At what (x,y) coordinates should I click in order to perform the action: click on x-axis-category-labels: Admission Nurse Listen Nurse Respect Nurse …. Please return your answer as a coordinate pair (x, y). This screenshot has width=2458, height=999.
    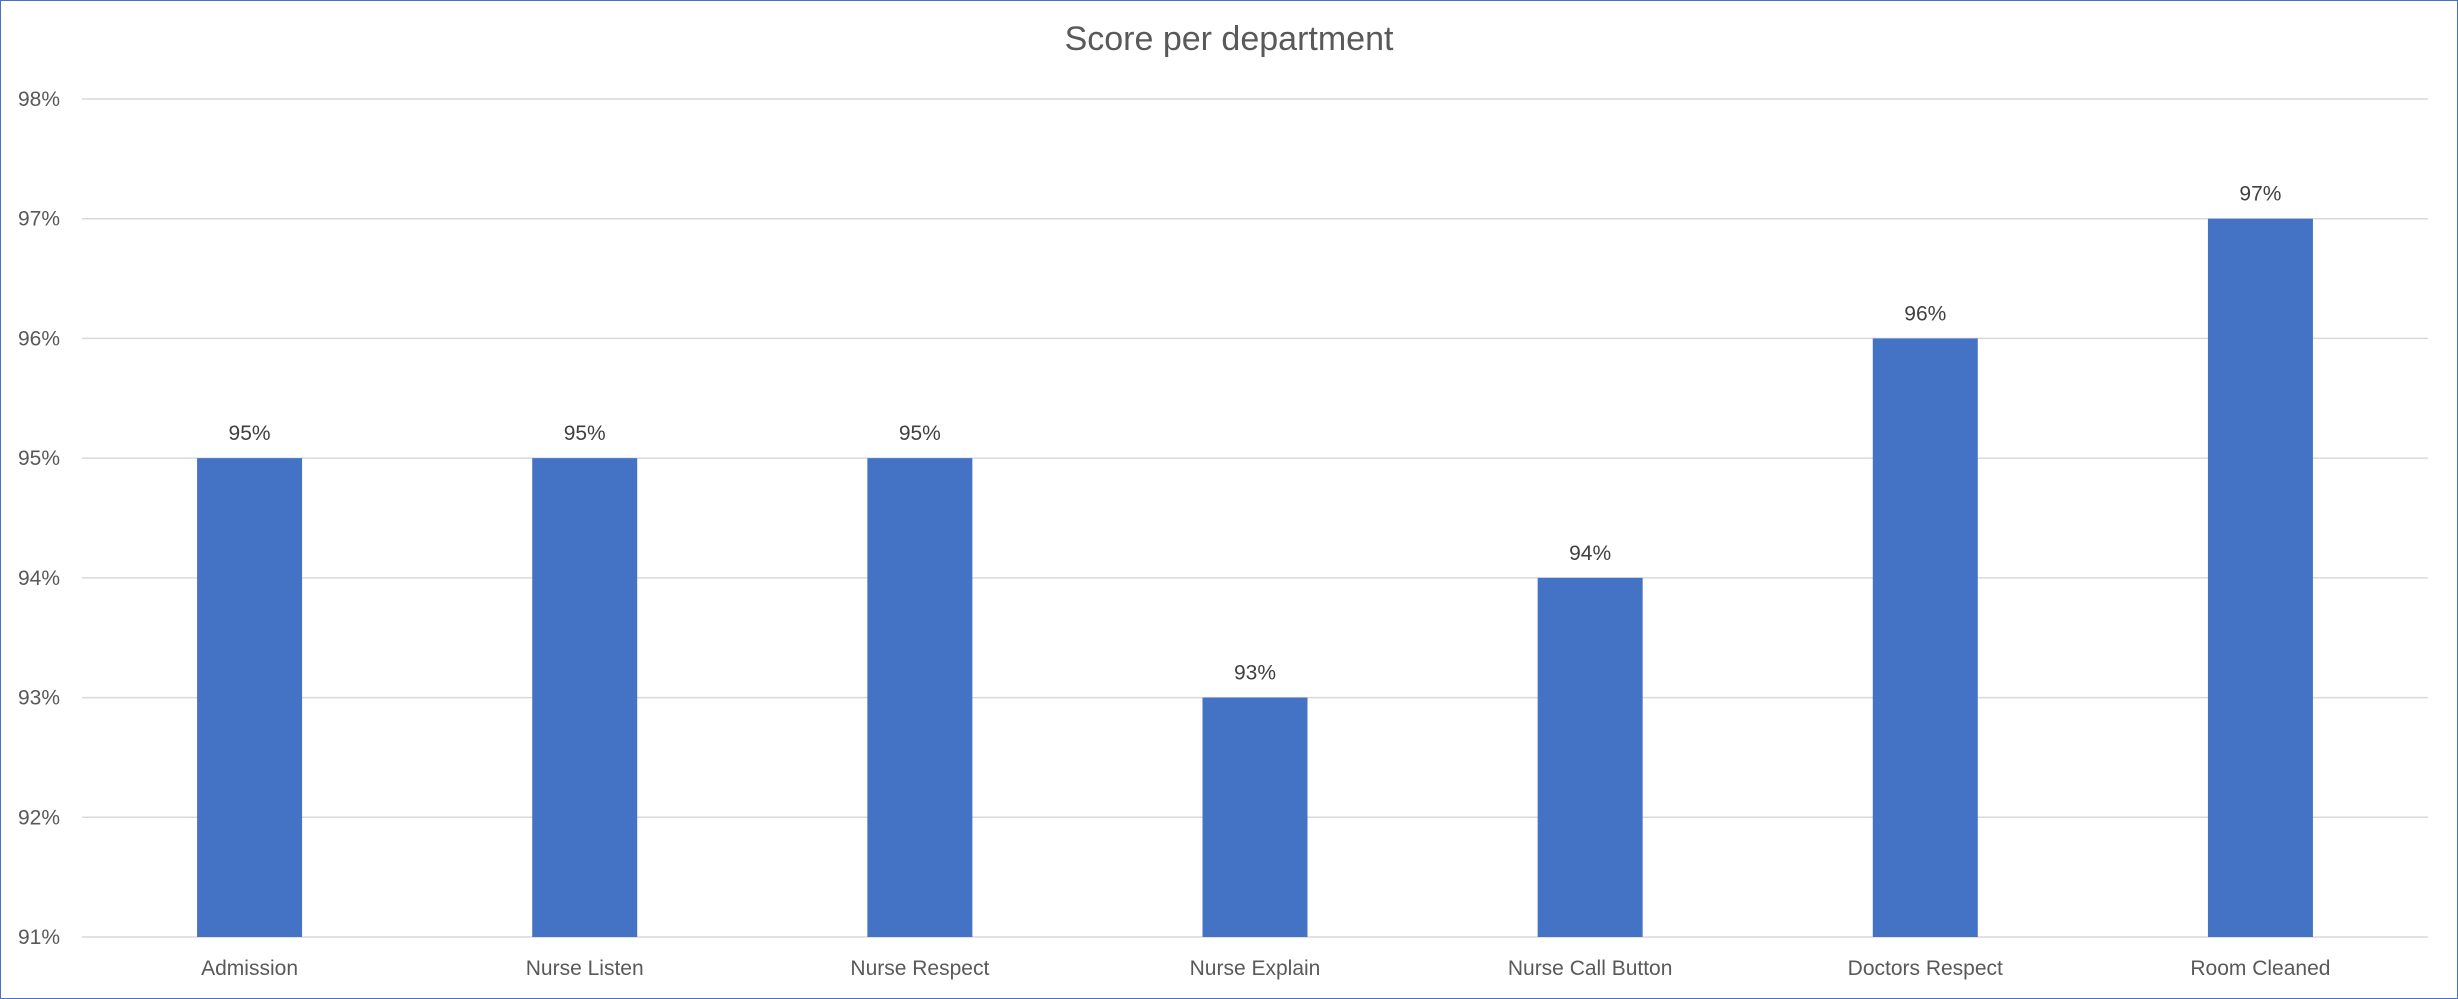
    Looking at the image, I should click on (1265, 968).